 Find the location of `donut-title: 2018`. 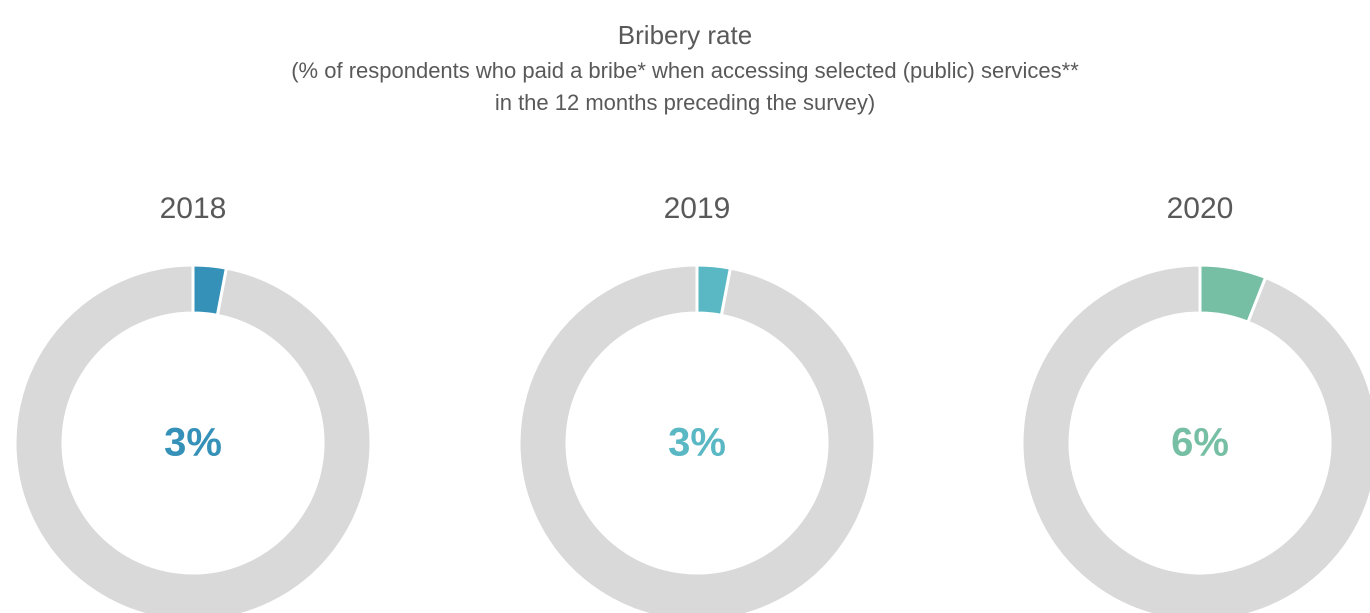

donut-title: 2018 is located at coordinates (193, 208).